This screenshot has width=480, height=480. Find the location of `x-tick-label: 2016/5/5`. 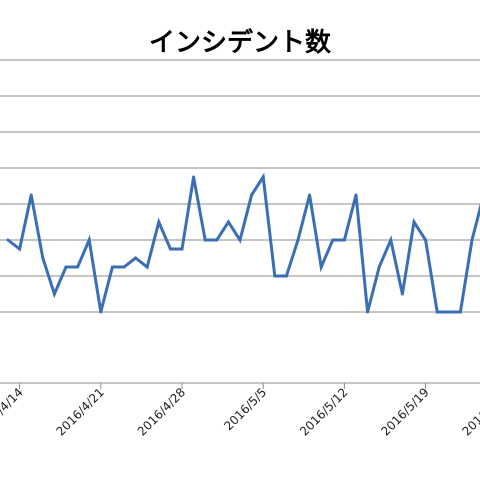

x-tick-label: 2016/5/5 is located at coordinates (245, 409).